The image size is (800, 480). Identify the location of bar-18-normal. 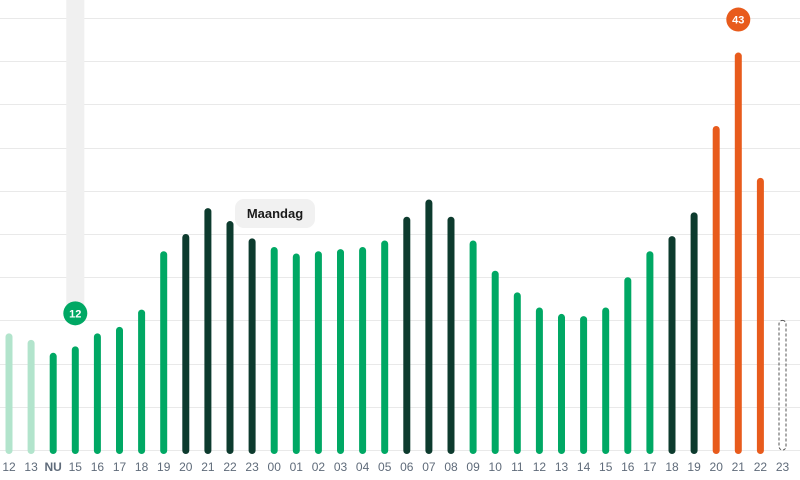
(142, 381).